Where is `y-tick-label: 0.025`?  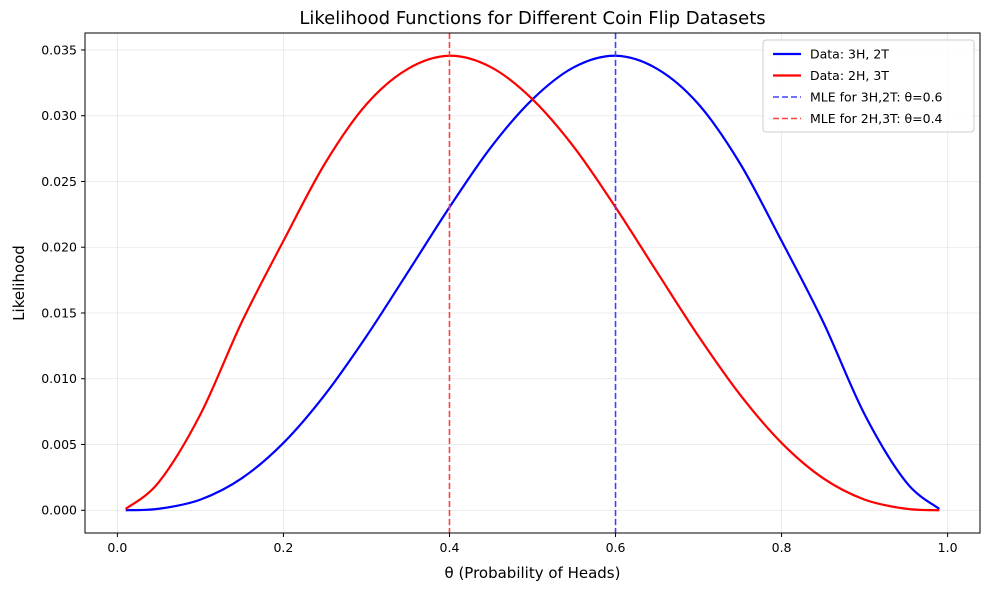
y-tick-label: 0.025 is located at coordinates (59, 181).